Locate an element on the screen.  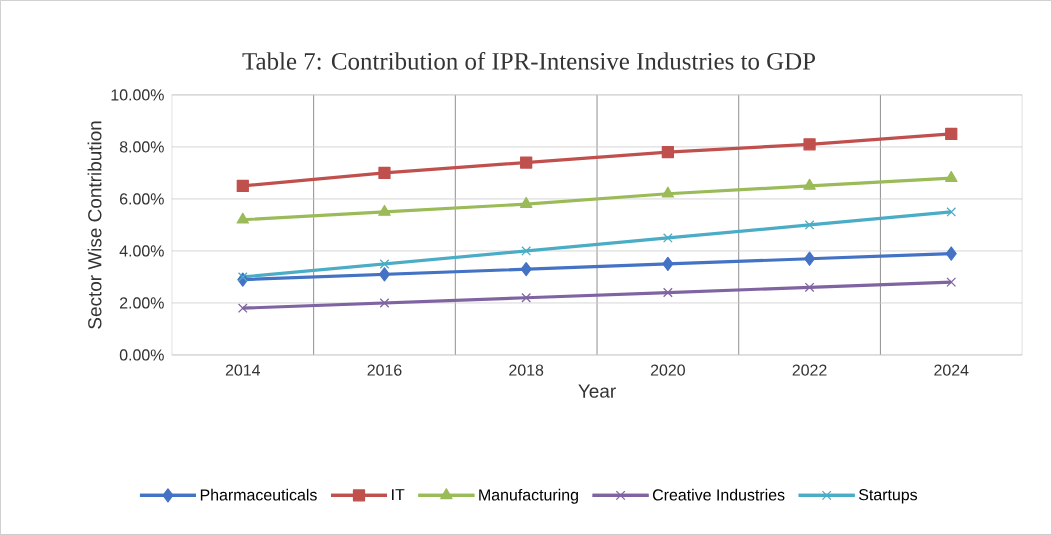
x-tick-label: 2020 is located at coordinates (667, 370).